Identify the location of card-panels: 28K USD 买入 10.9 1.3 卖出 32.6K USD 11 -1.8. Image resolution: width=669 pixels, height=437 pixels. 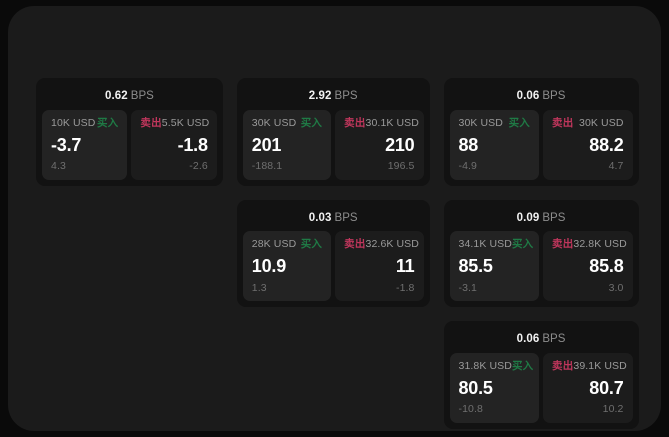
(333, 266).